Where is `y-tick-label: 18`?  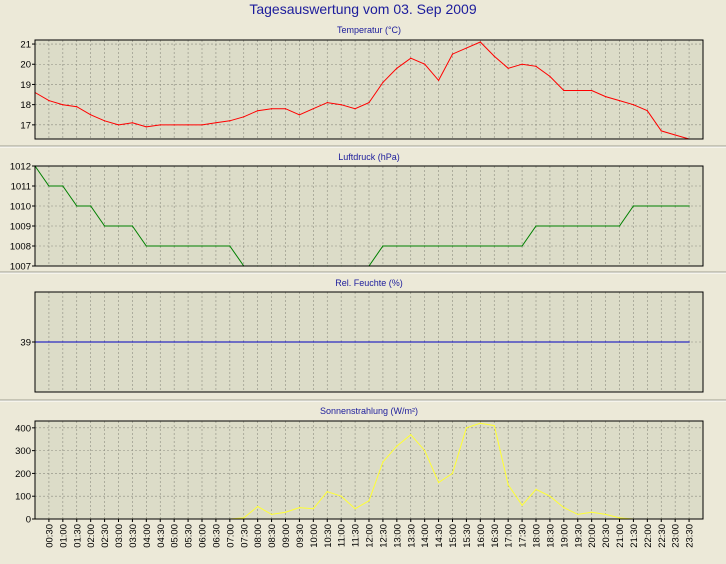 y-tick-label: 18 is located at coordinates (25, 105).